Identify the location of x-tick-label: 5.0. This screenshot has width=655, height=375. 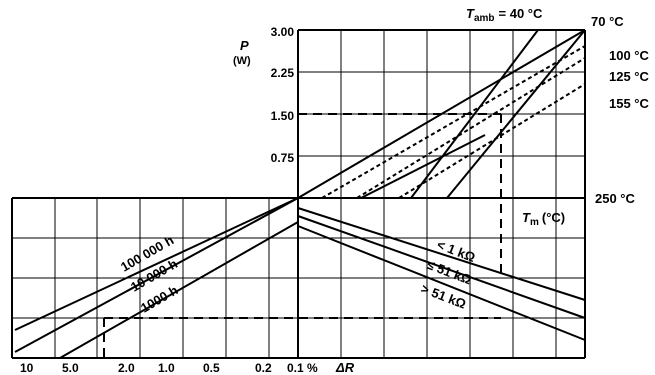
(70, 368).